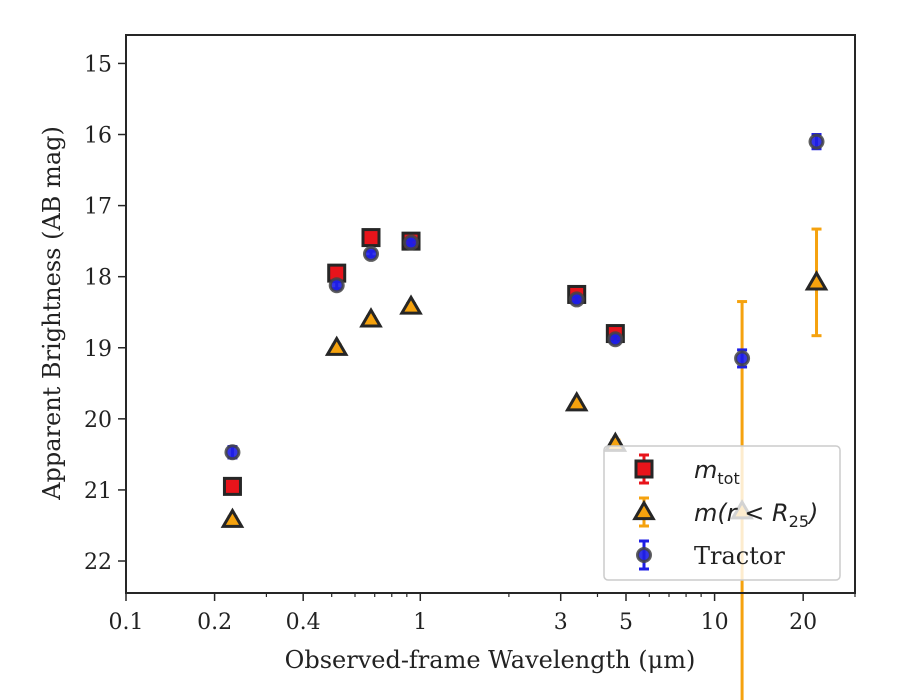 This screenshot has width=900, height=700. Describe the element at coordinates (98, 491) in the screenshot. I see `y-tick-label: 21` at that location.